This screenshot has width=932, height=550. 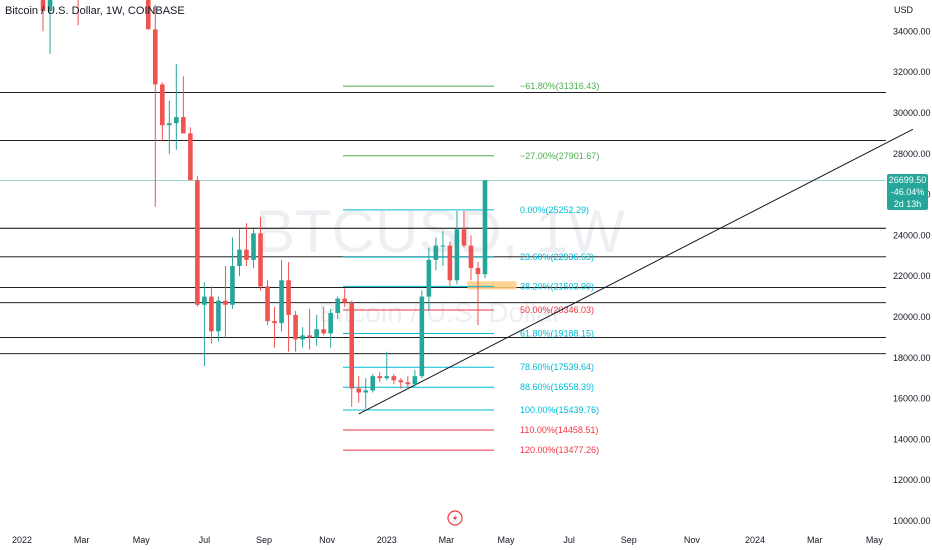 I want to click on badge-countdown: 2d 13h, so click(x=907, y=204).